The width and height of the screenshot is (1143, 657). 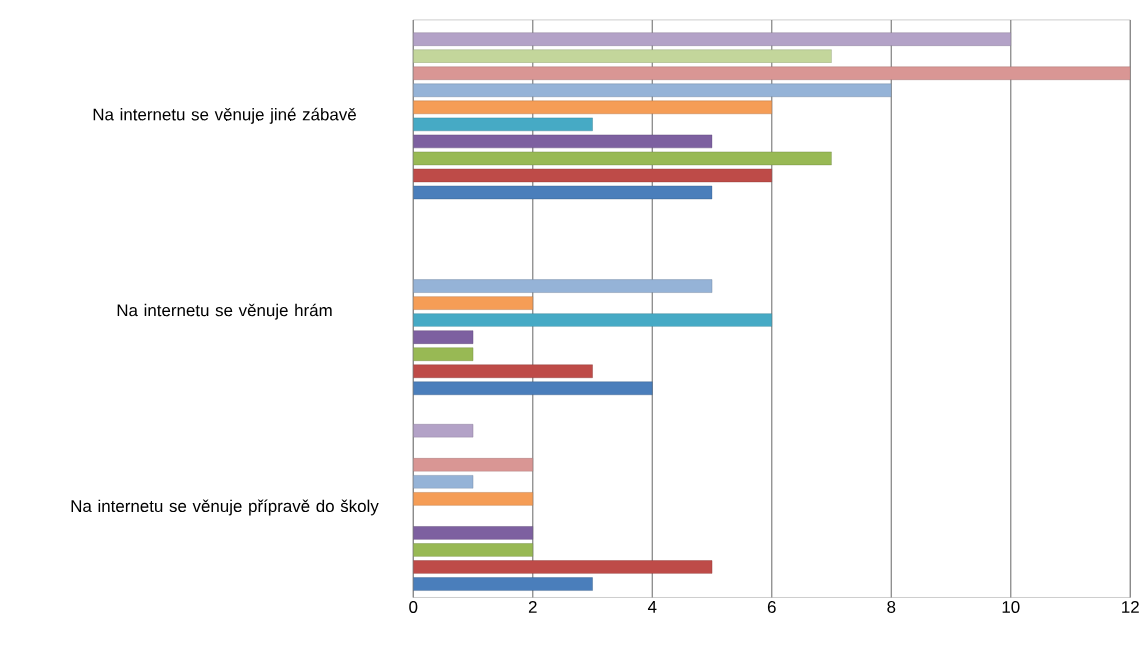 What do you see at coordinates (413, 606) in the screenshot?
I see `x-tick-label: 0` at bounding box center [413, 606].